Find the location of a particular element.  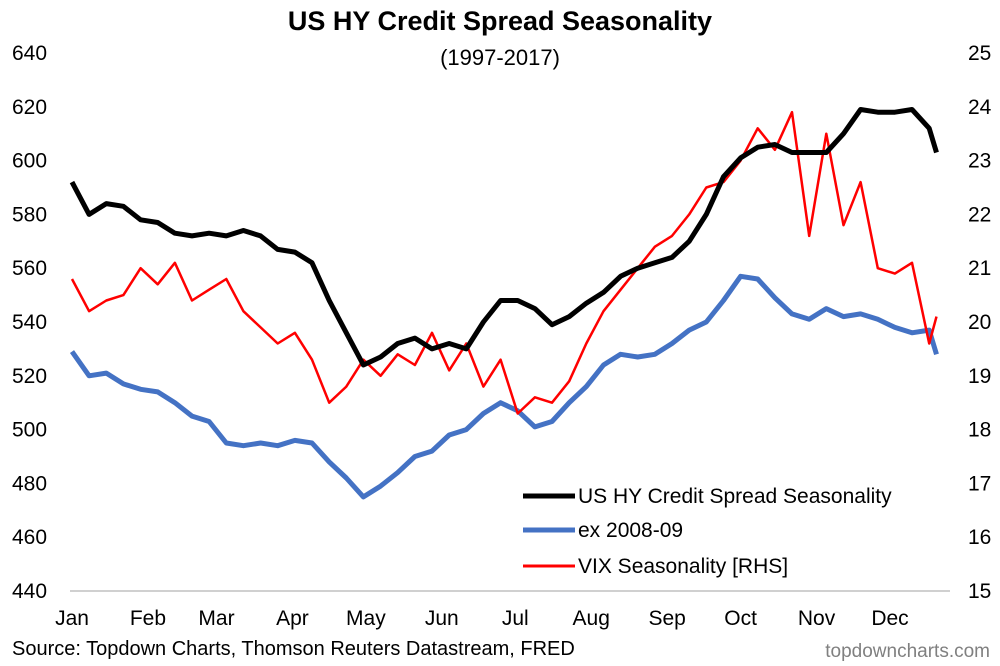

x-tick-label: Sep is located at coordinates (666, 618).